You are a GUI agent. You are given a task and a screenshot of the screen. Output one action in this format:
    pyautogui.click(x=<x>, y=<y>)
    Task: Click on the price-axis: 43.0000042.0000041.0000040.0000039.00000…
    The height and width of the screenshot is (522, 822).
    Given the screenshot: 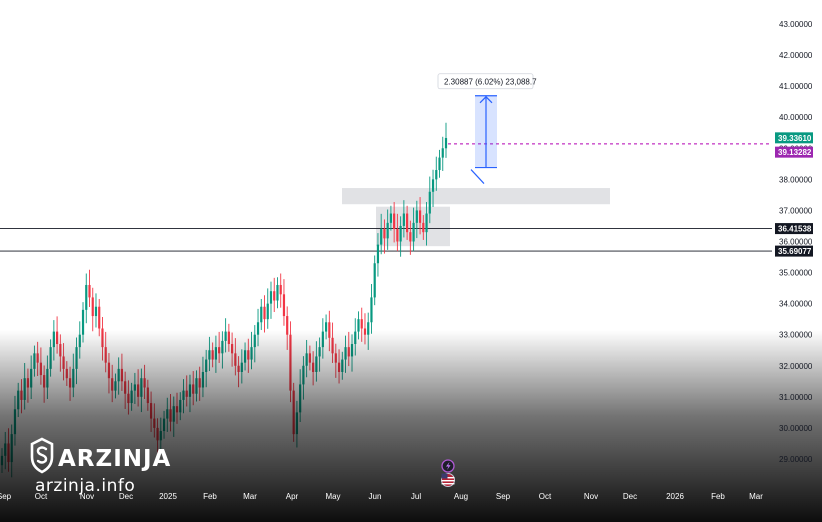 What is the action you would take?
    pyautogui.click(x=796, y=242)
    